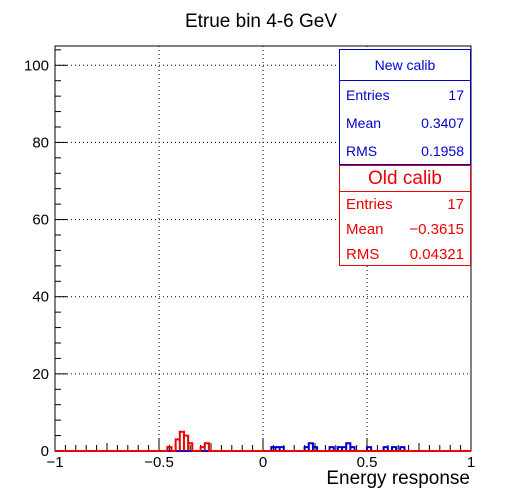 This screenshot has height=500, width=523. I want to click on stats-value: 0.3407, so click(442, 123).